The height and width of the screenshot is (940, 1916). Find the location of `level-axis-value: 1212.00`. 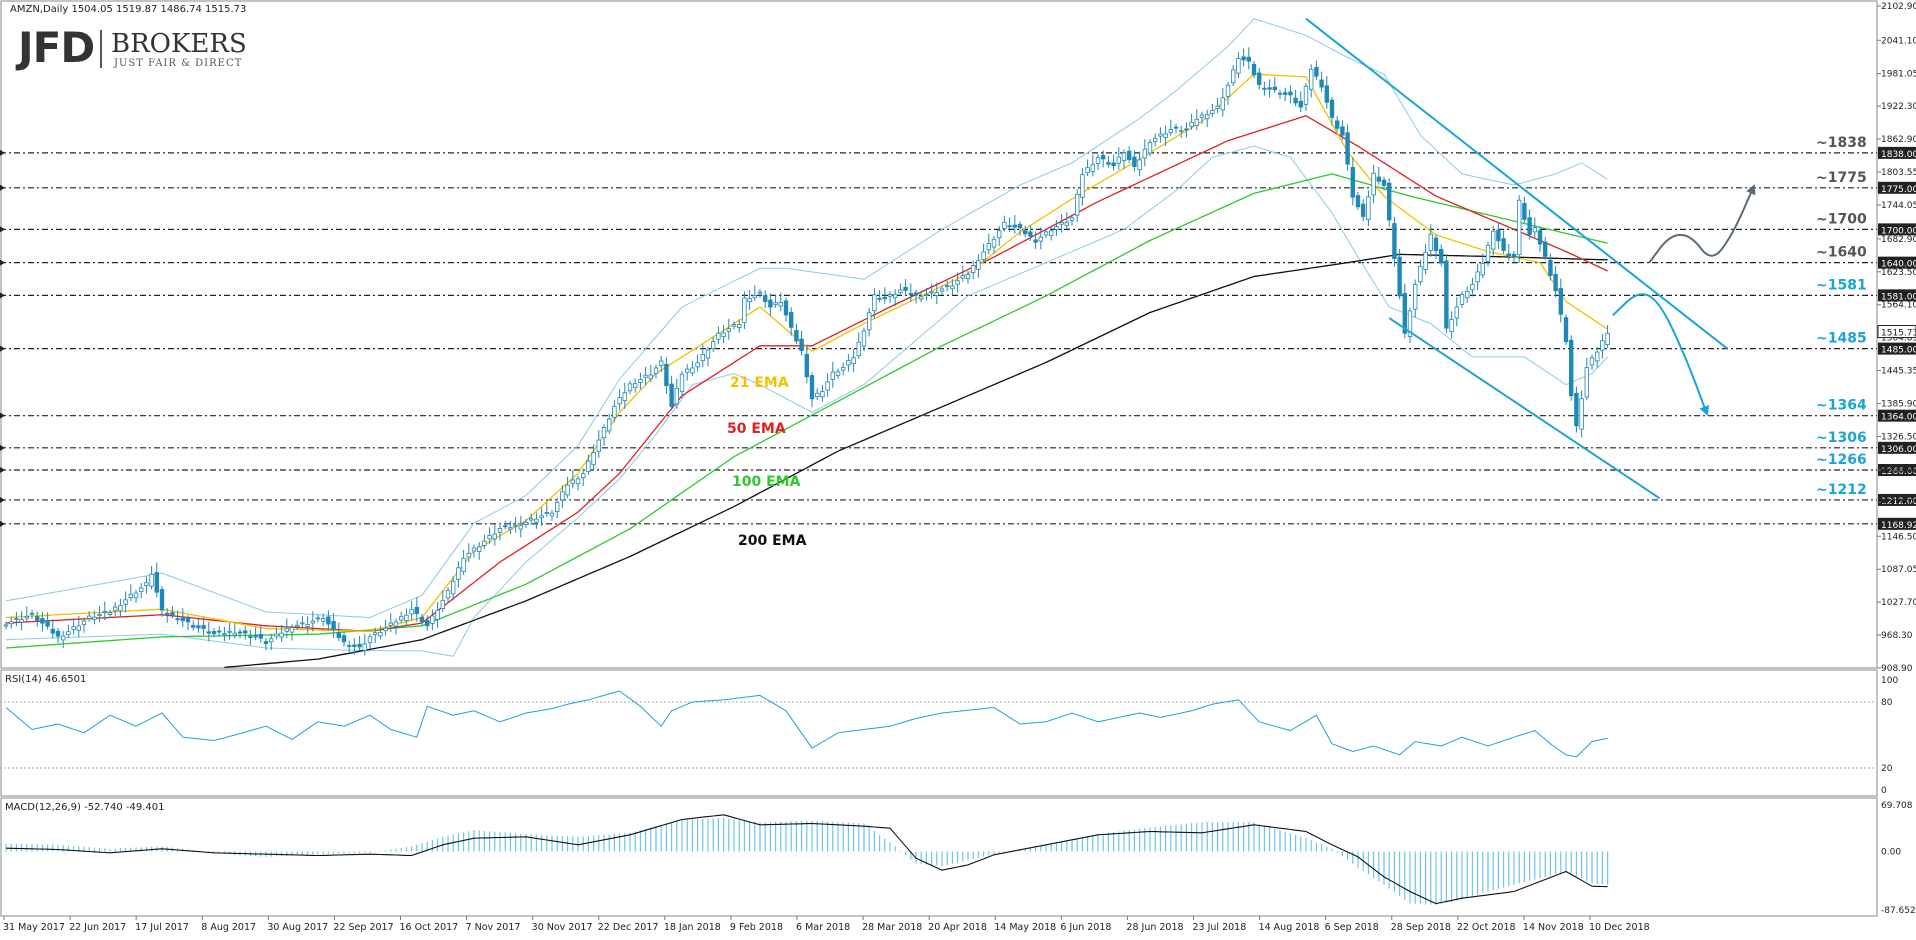

level-axis-value: 1212.00 is located at coordinates (1898, 502).